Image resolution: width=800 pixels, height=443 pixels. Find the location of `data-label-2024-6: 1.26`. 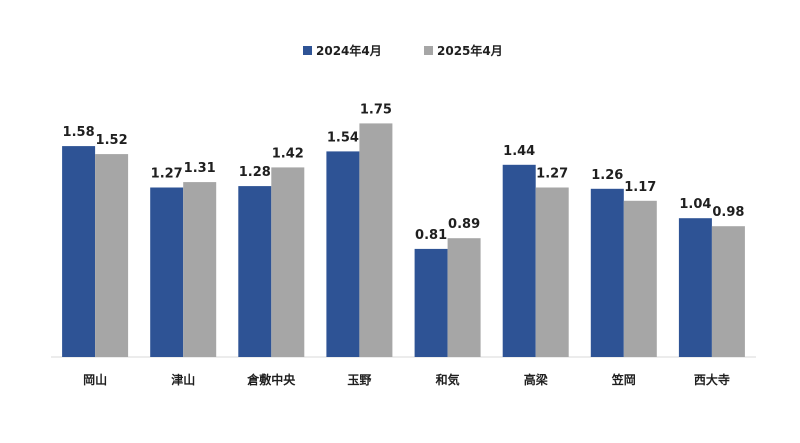

data-label-2024-6: 1.26 is located at coordinates (607, 175).